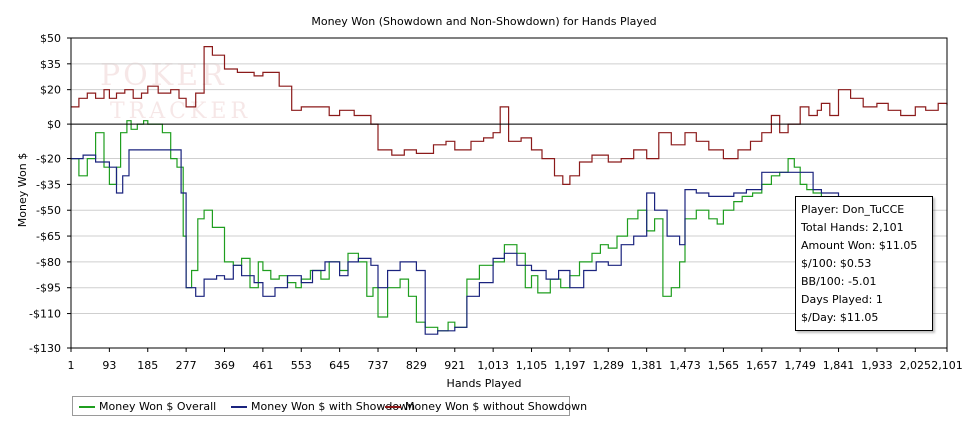  Describe the element at coordinates (762, 365) in the screenshot. I see `x-tick-label: 1,657` at that location.